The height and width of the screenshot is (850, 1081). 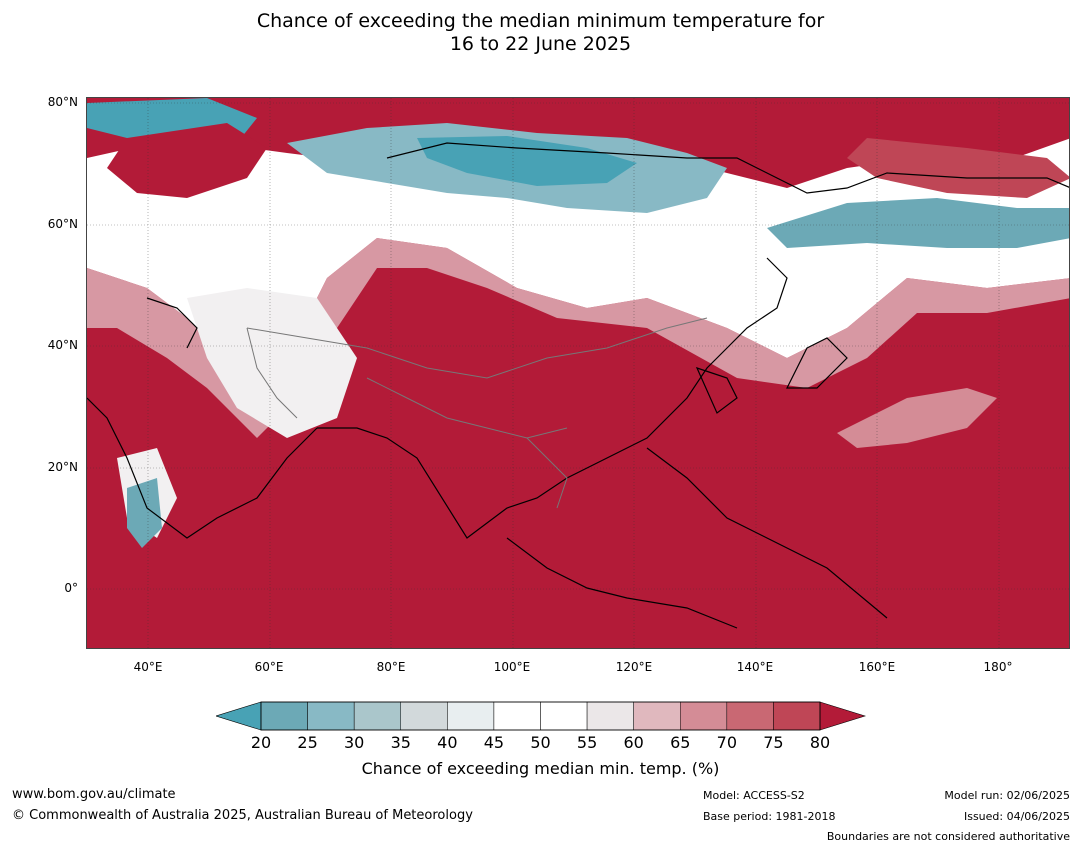 I want to click on colorbar, so click(x=541, y=716).